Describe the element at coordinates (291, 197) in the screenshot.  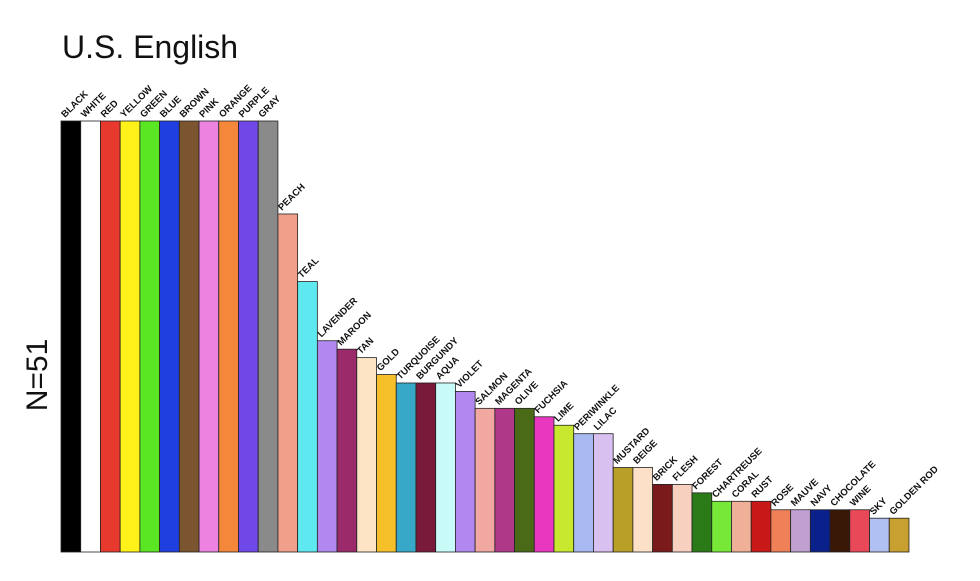
I see `bar-label-peach: PEACH` at that location.